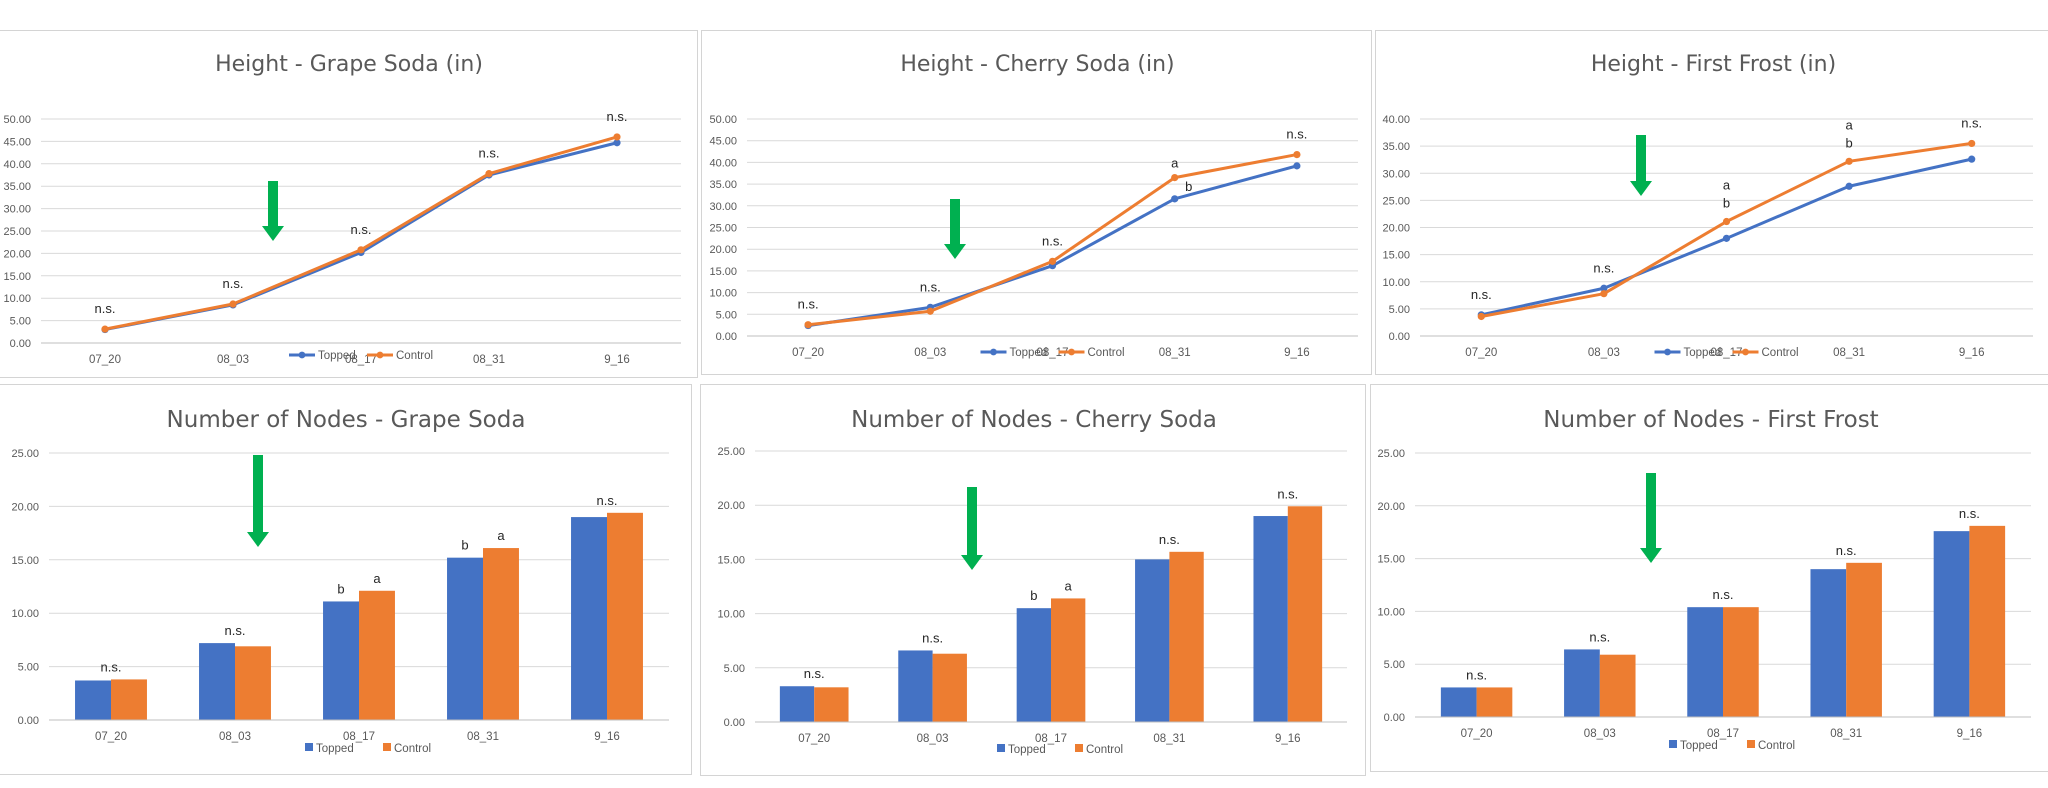  I want to click on legend-marker-control, so click(1071, 352).